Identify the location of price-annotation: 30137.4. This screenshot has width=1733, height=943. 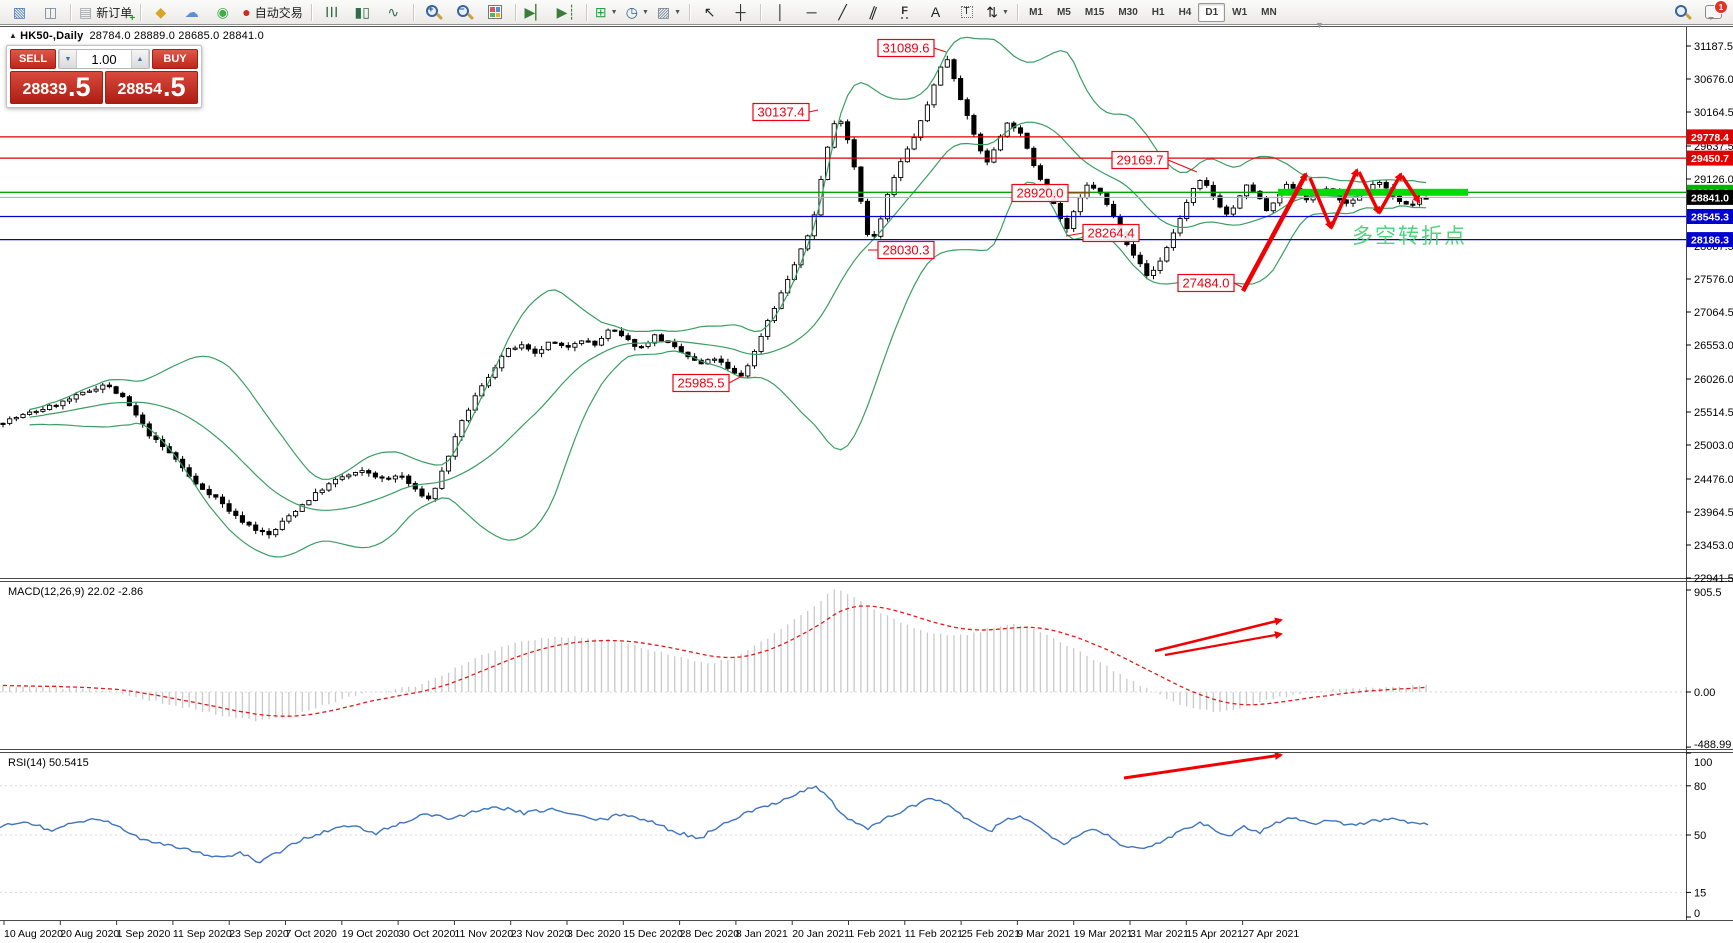
(785, 112).